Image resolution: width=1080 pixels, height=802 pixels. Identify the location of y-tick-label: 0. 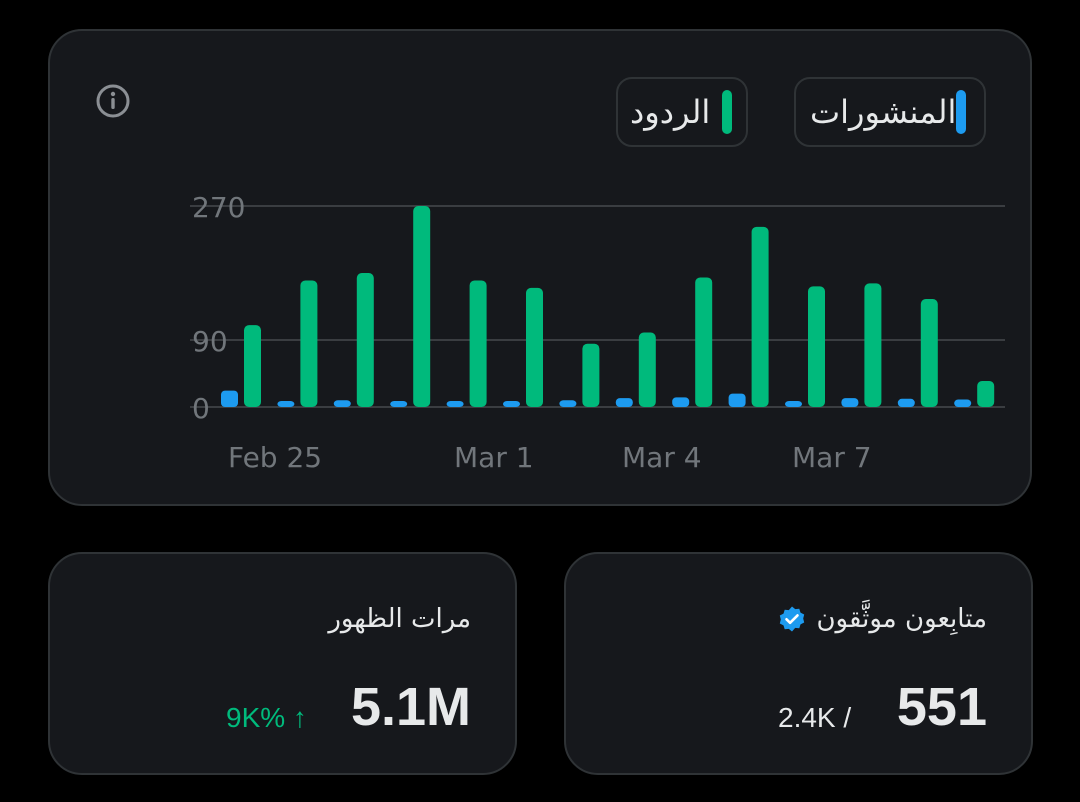
(201, 408).